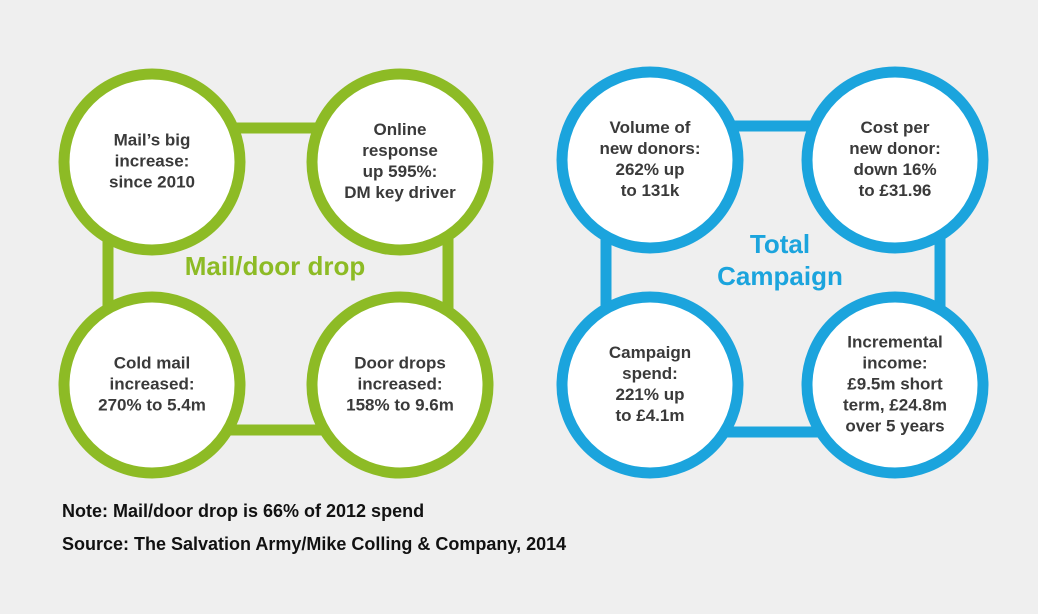 This screenshot has height=614, width=1038. What do you see at coordinates (780, 244) in the screenshot?
I see `group-title: Total` at bounding box center [780, 244].